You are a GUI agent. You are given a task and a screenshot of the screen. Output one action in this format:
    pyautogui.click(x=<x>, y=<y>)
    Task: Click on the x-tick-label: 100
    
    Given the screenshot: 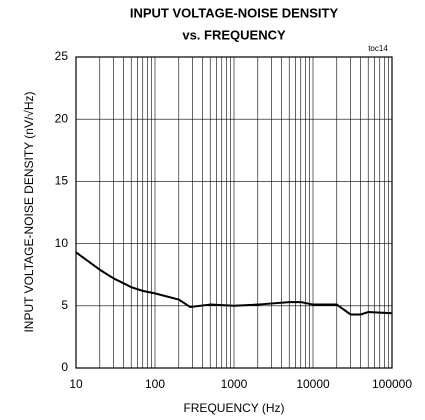 What is the action you would take?
    pyautogui.click(x=155, y=384)
    